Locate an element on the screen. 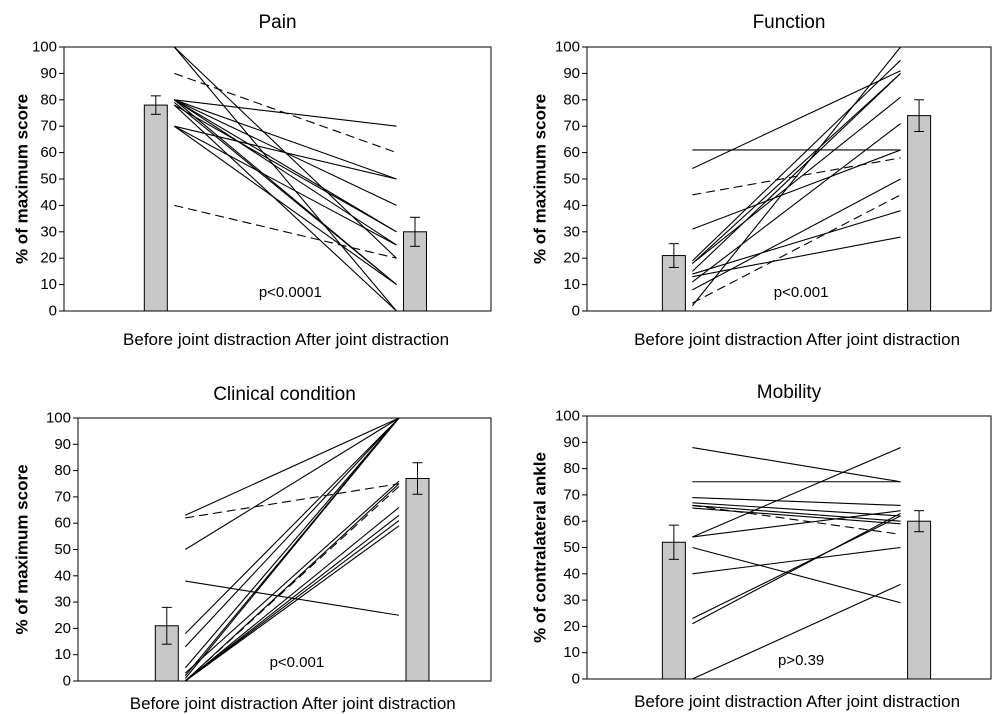 The width and height of the screenshot is (999, 714). chart-title: Pain is located at coordinates (277, 22).